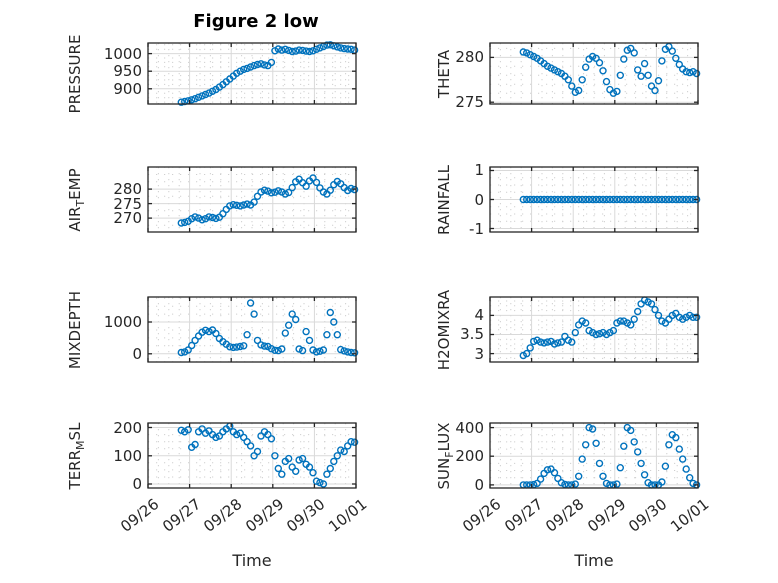 The height and width of the screenshot is (583, 778). I want to click on subplot-mixdepth, so click(253, 329).